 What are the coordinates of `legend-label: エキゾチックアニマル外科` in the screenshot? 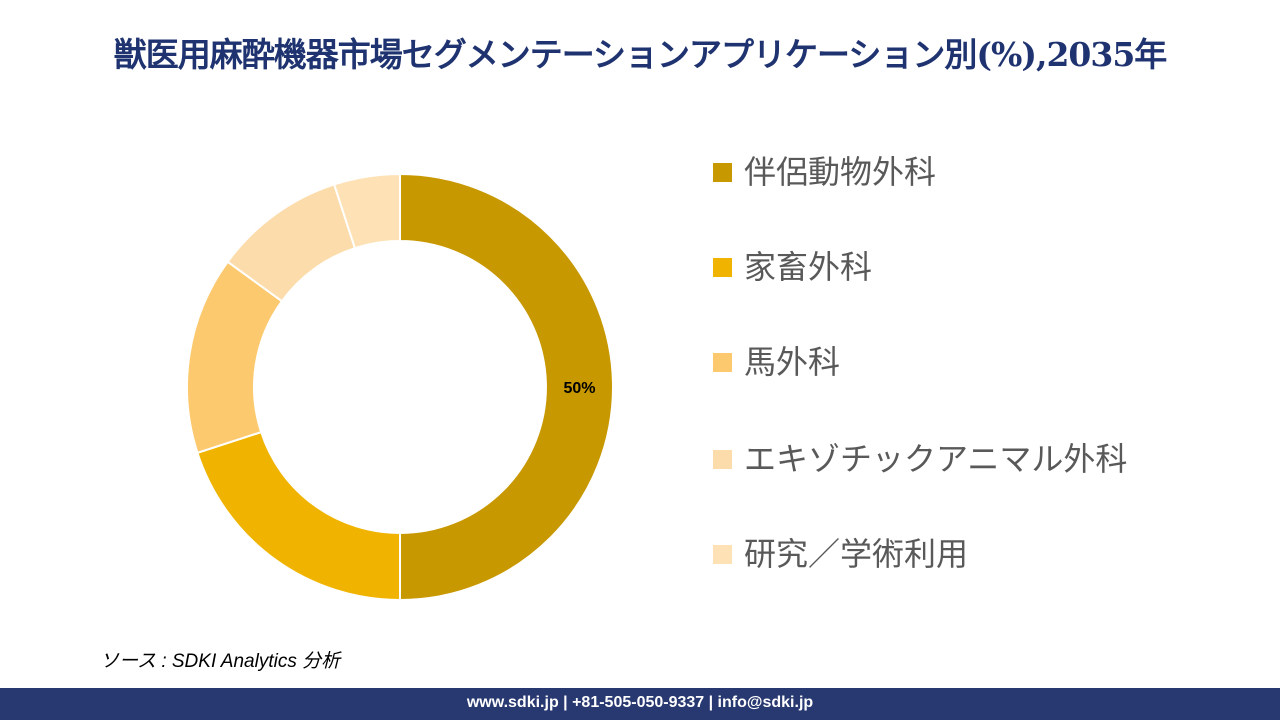 It's located at (936, 459).